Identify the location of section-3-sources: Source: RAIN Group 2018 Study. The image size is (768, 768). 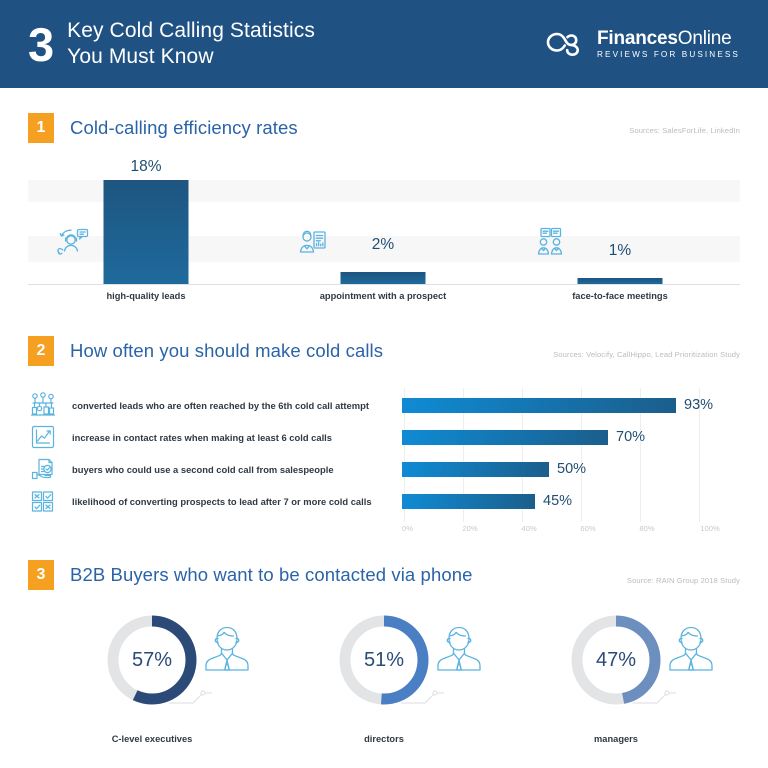
(683, 580).